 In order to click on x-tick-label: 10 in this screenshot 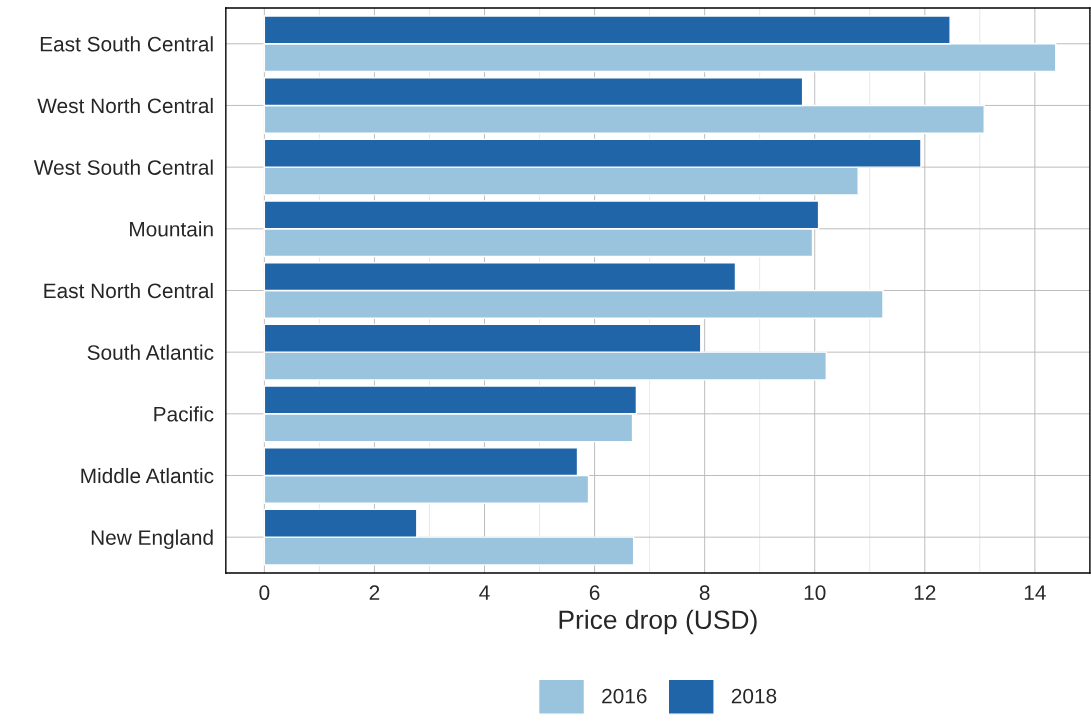, I will do `click(815, 593)`.